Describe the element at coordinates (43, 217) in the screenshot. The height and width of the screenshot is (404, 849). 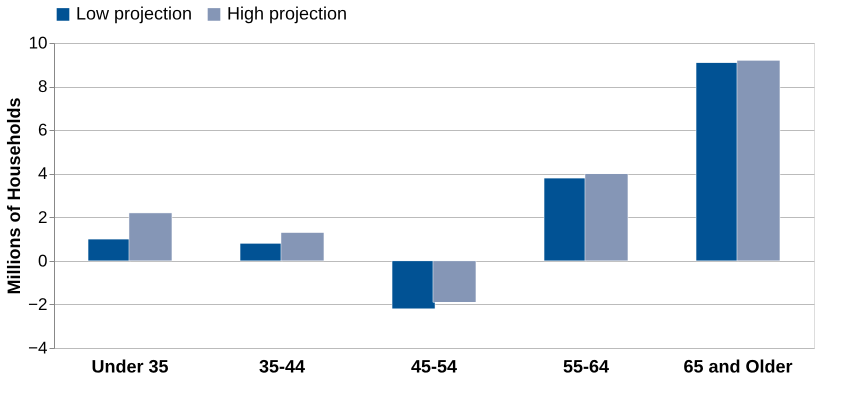
I see `y-tick-label: 2` at that location.